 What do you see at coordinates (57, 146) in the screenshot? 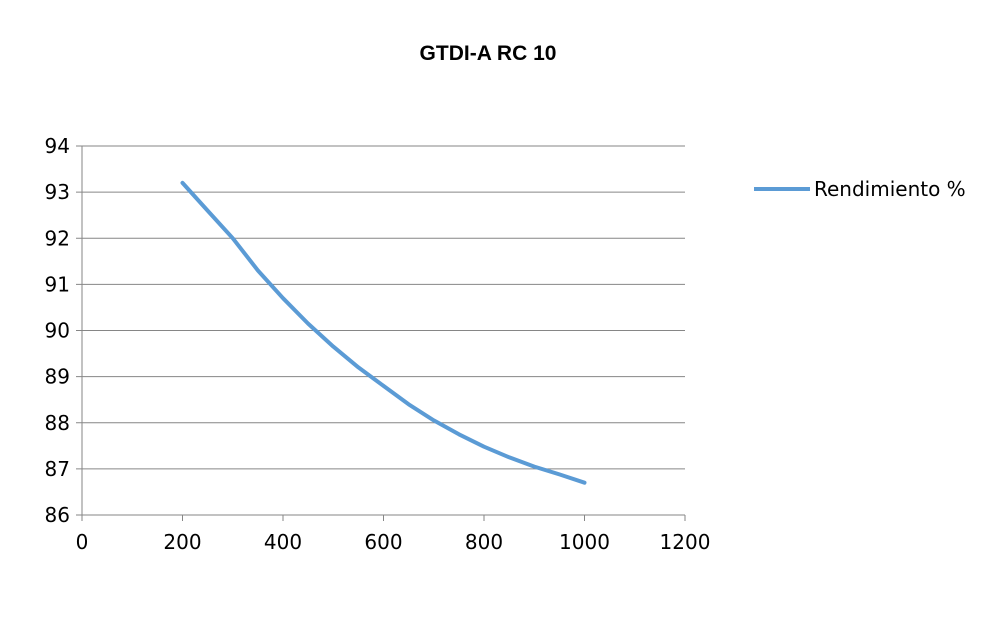
I see `y-tick-label: 94` at bounding box center [57, 146].